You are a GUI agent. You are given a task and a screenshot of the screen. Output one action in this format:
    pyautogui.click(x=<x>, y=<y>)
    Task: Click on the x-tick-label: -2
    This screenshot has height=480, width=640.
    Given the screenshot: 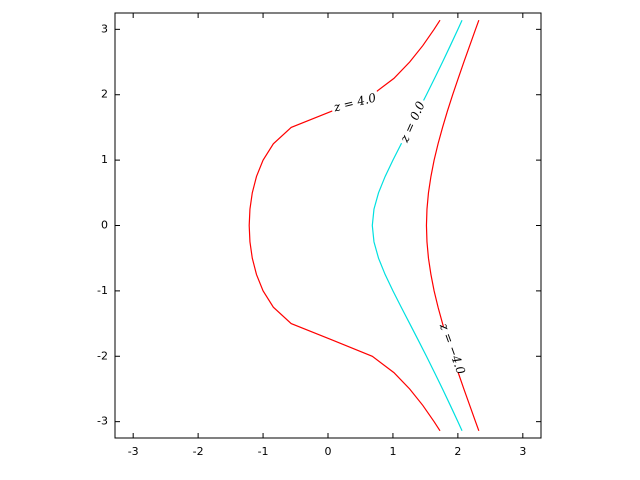 What is the action you would take?
    pyautogui.click(x=198, y=451)
    